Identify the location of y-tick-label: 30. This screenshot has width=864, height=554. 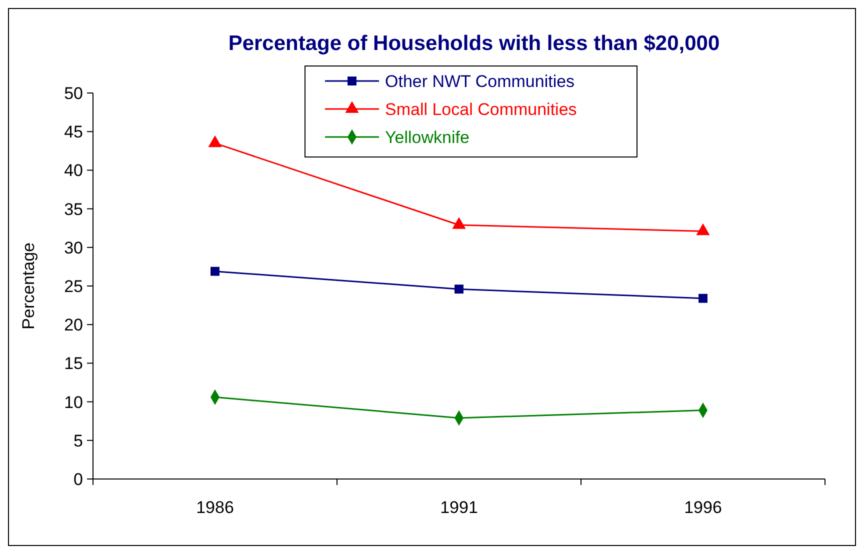
(73, 248).